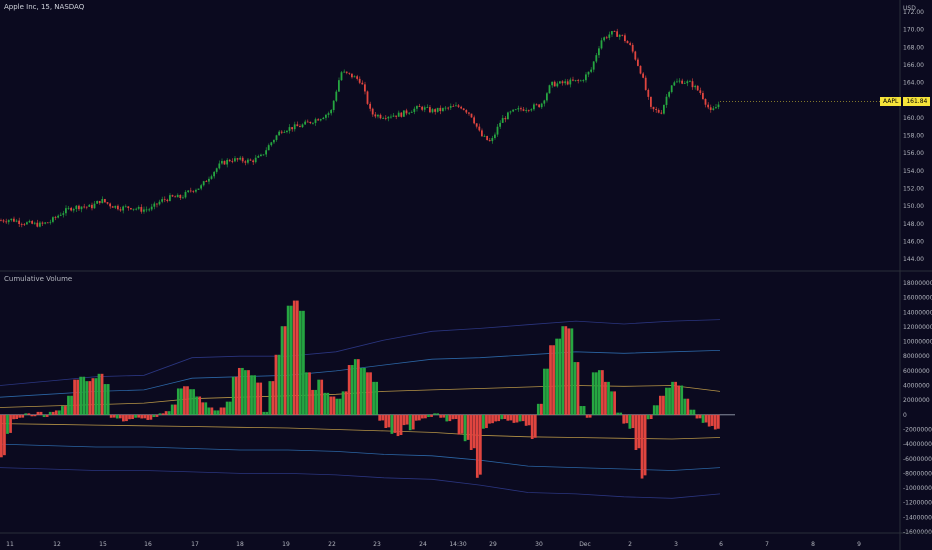 This screenshot has height=550, width=932. I want to click on volume-tick-label: 0, so click(905, 415).